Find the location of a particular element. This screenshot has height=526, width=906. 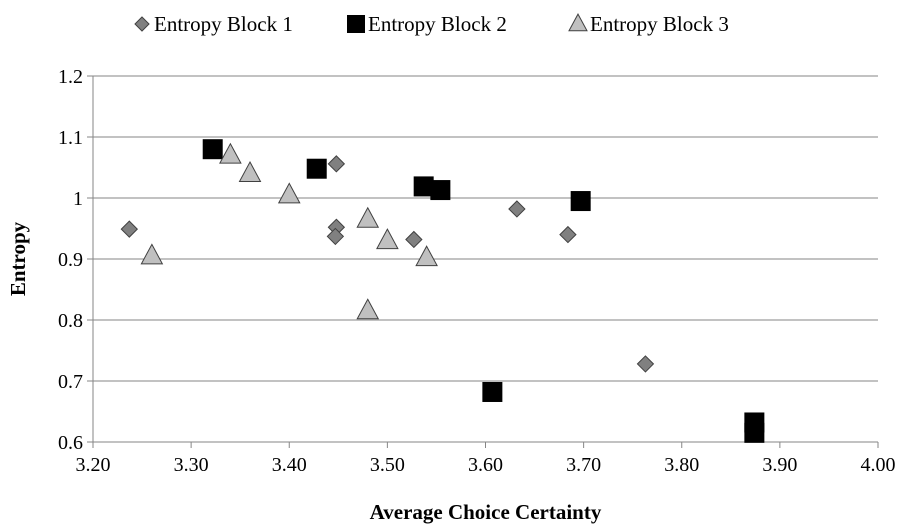

y-tick-label: 1.1 is located at coordinates (70, 138).